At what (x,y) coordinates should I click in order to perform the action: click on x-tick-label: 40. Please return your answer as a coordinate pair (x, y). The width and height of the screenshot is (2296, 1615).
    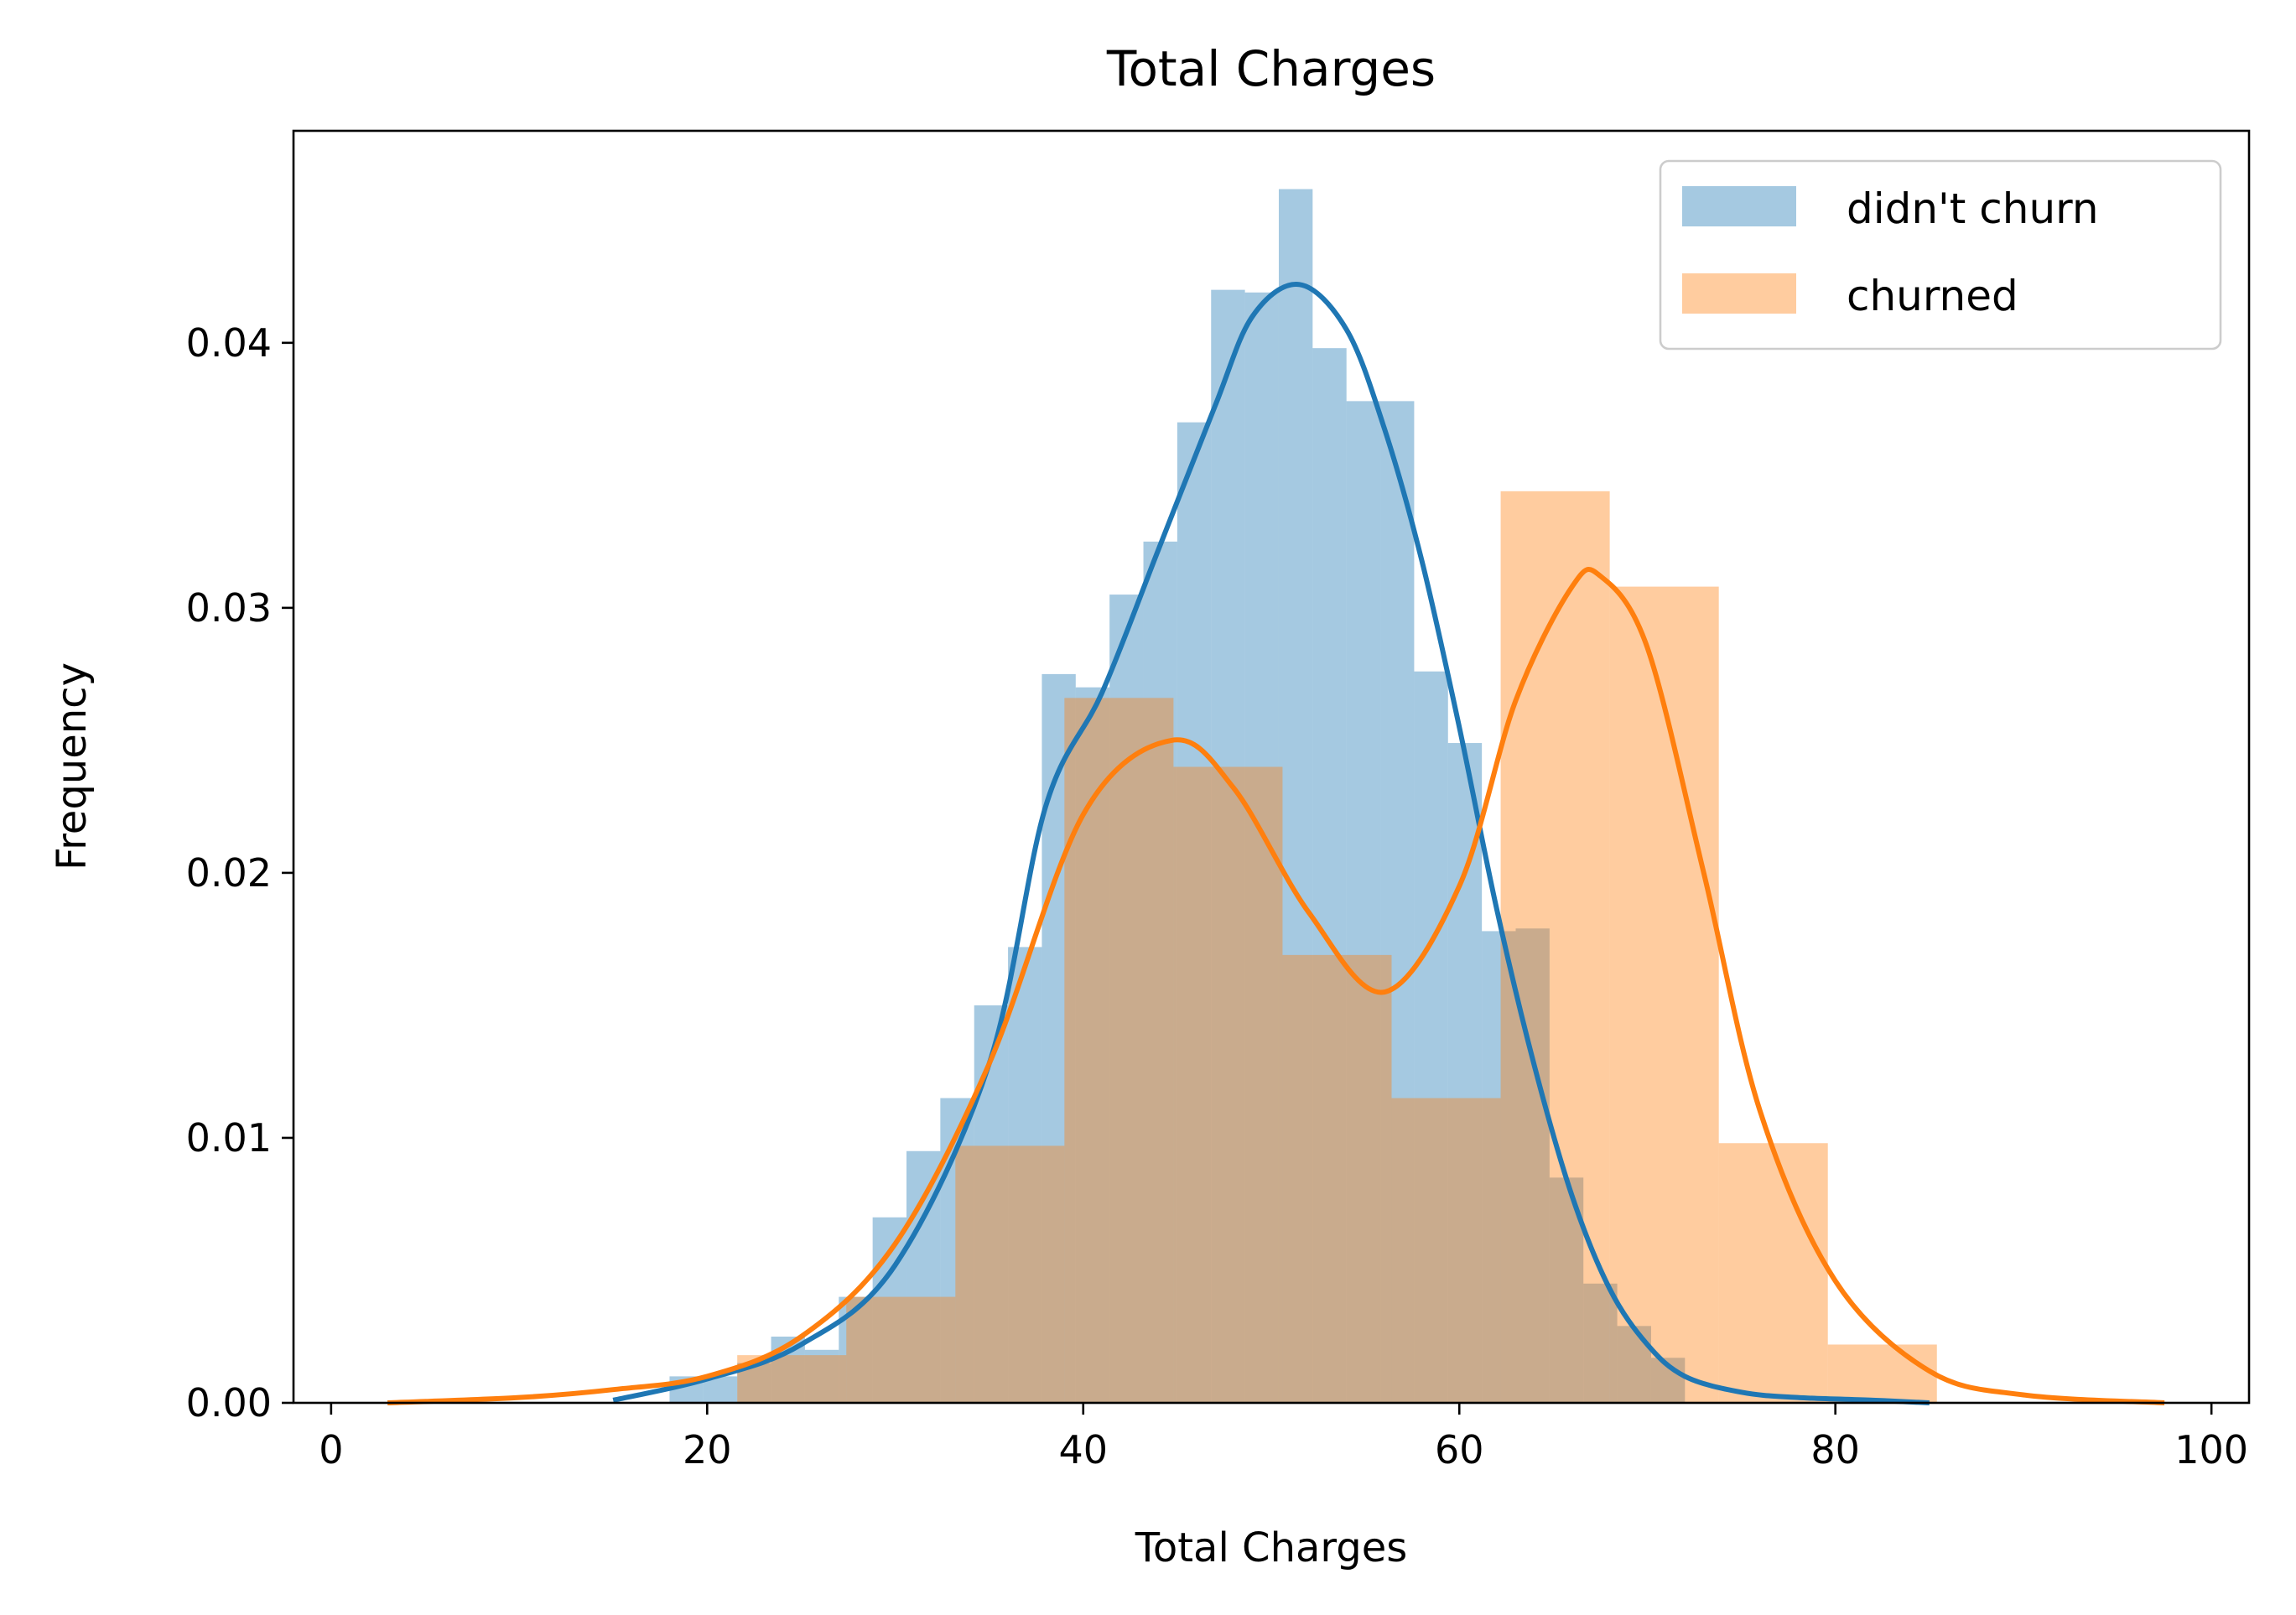
    Looking at the image, I should click on (1083, 1449).